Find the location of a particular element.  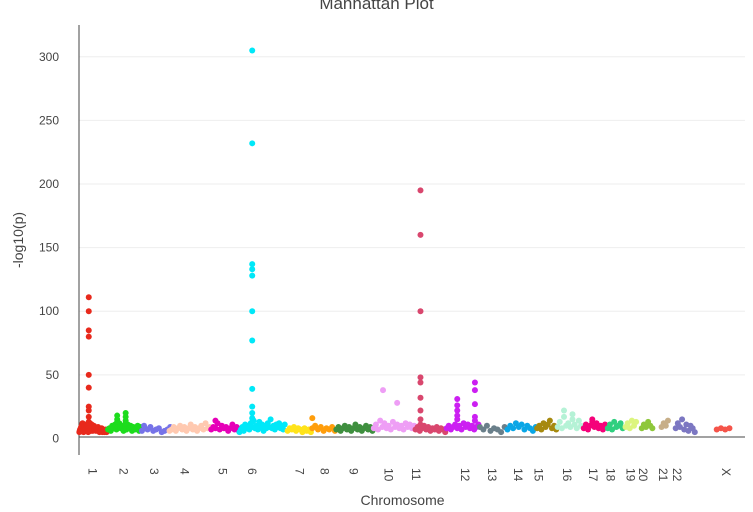

y-axis-title: -log10(p) is located at coordinates (18, 240).